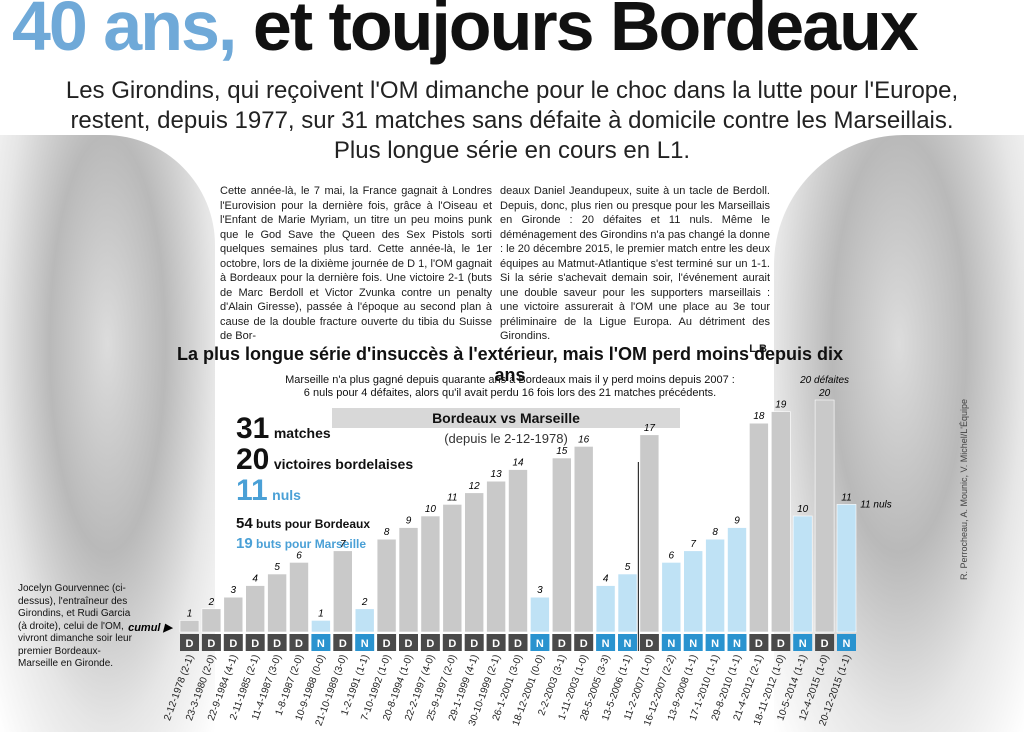 This screenshot has height=732, width=1024. I want to click on result-letter-30: D, so click(825, 644).